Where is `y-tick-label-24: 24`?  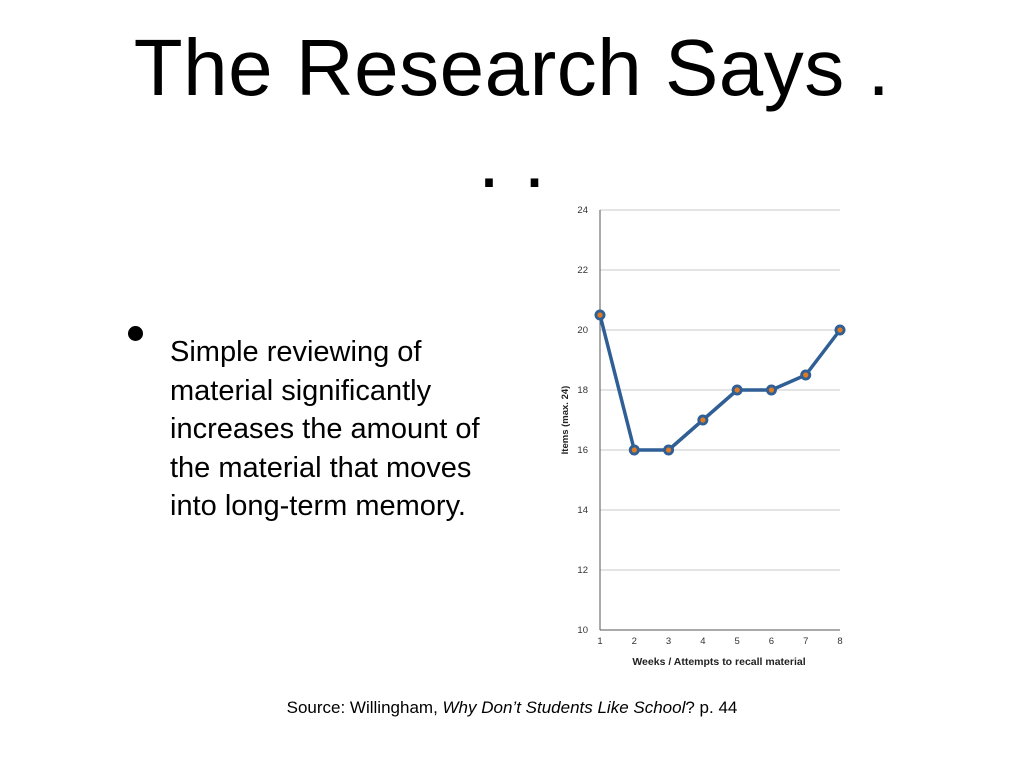
y-tick-label-24: 24 is located at coordinates (582, 210).